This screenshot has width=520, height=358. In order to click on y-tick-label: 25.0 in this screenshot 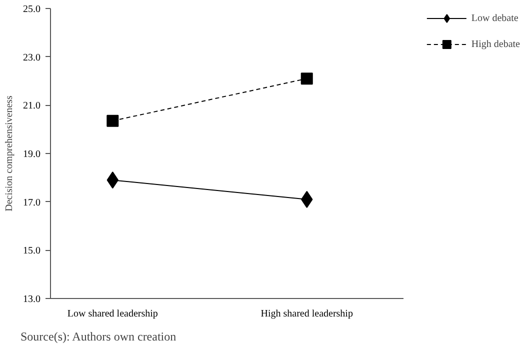, I will do `click(31, 9)`.